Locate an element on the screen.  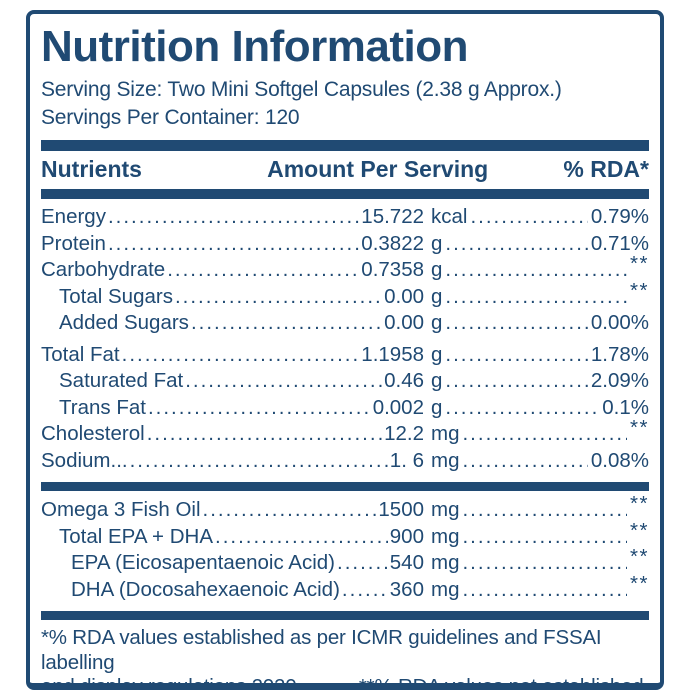
nutrient-rda: 2.09% is located at coordinates (619, 381).